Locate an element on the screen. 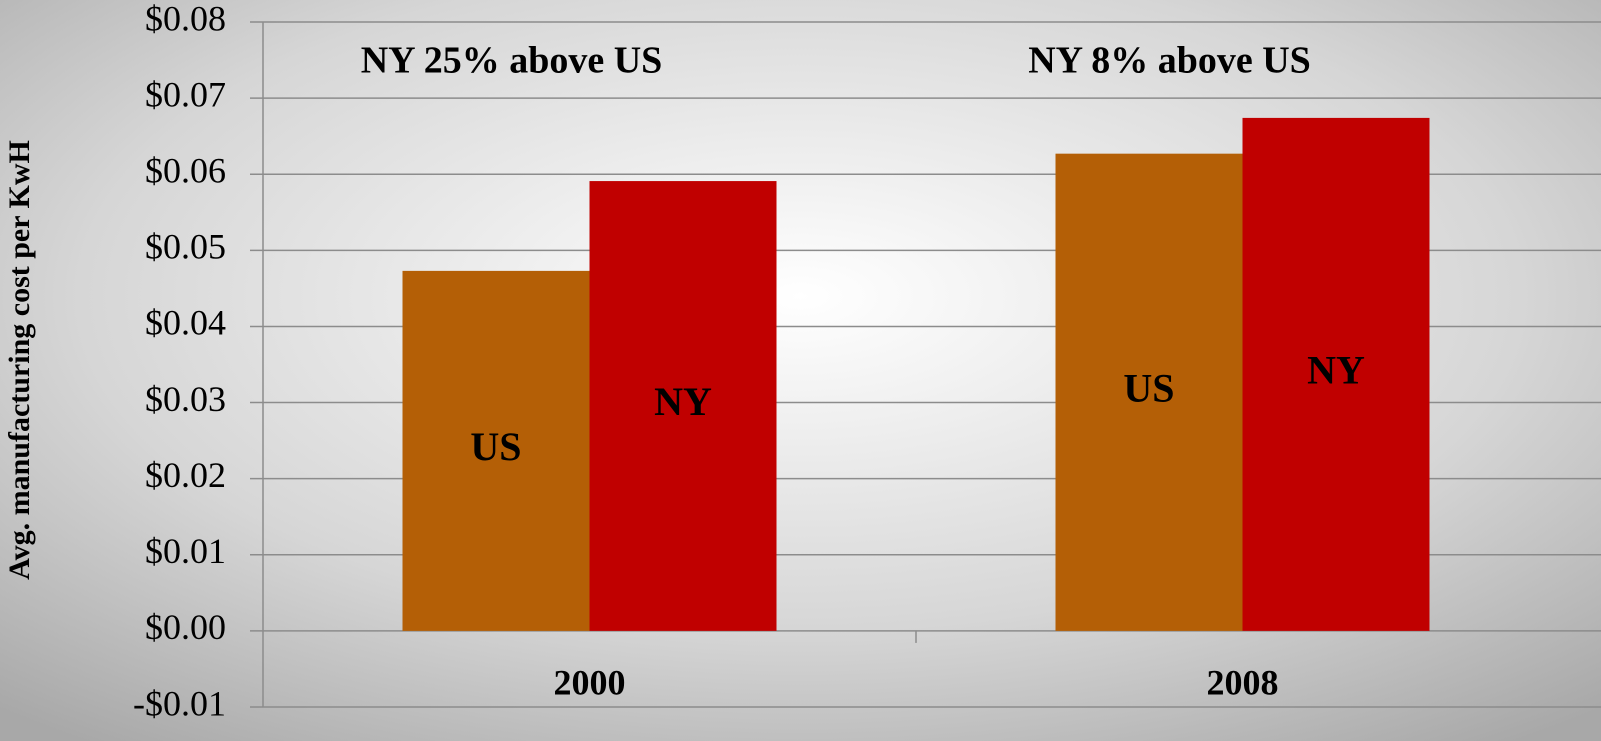 This screenshot has width=1601, height=741. y-tick-label: $0.07 is located at coordinates (185, 94).